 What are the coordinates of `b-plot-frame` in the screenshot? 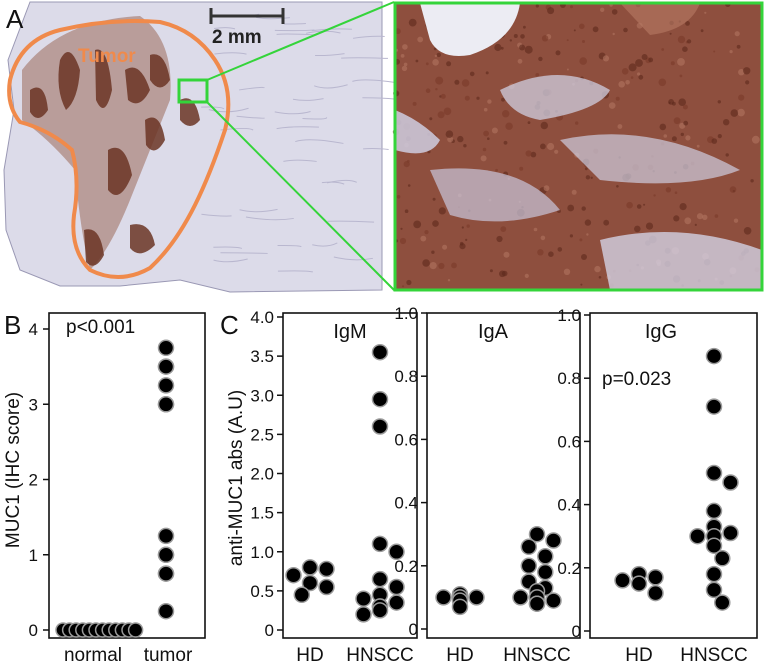 It's located at (127, 475).